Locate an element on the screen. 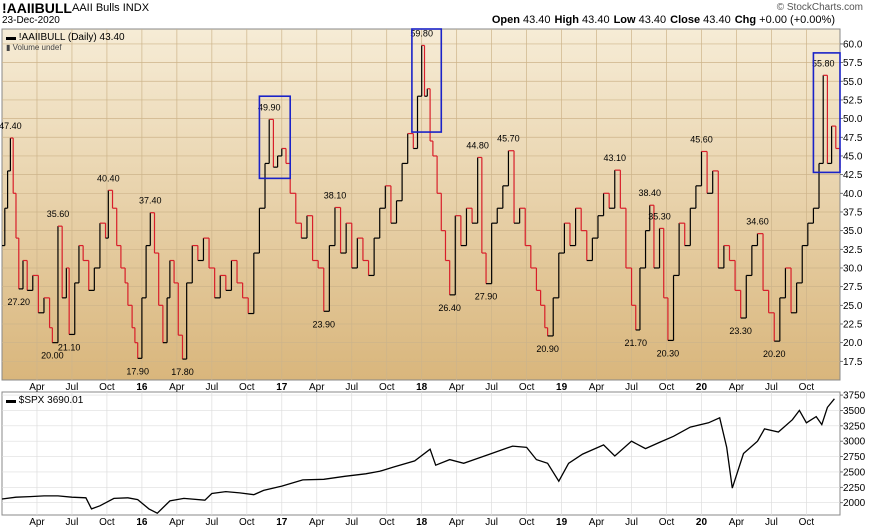 The image size is (869, 530). quote-label-open: Open is located at coordinates (507, 20).